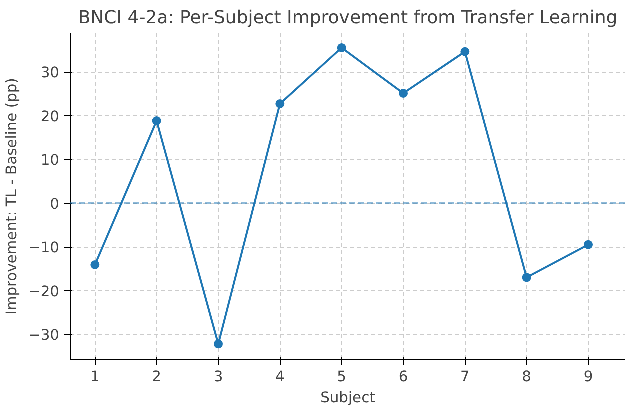 Image resolution: width=630 pixels, height=409 pixels. What do you see at coordinates (280, 377) in the screenshot?
I see `x-tick-label: 4` at bounding box center [280, 377].